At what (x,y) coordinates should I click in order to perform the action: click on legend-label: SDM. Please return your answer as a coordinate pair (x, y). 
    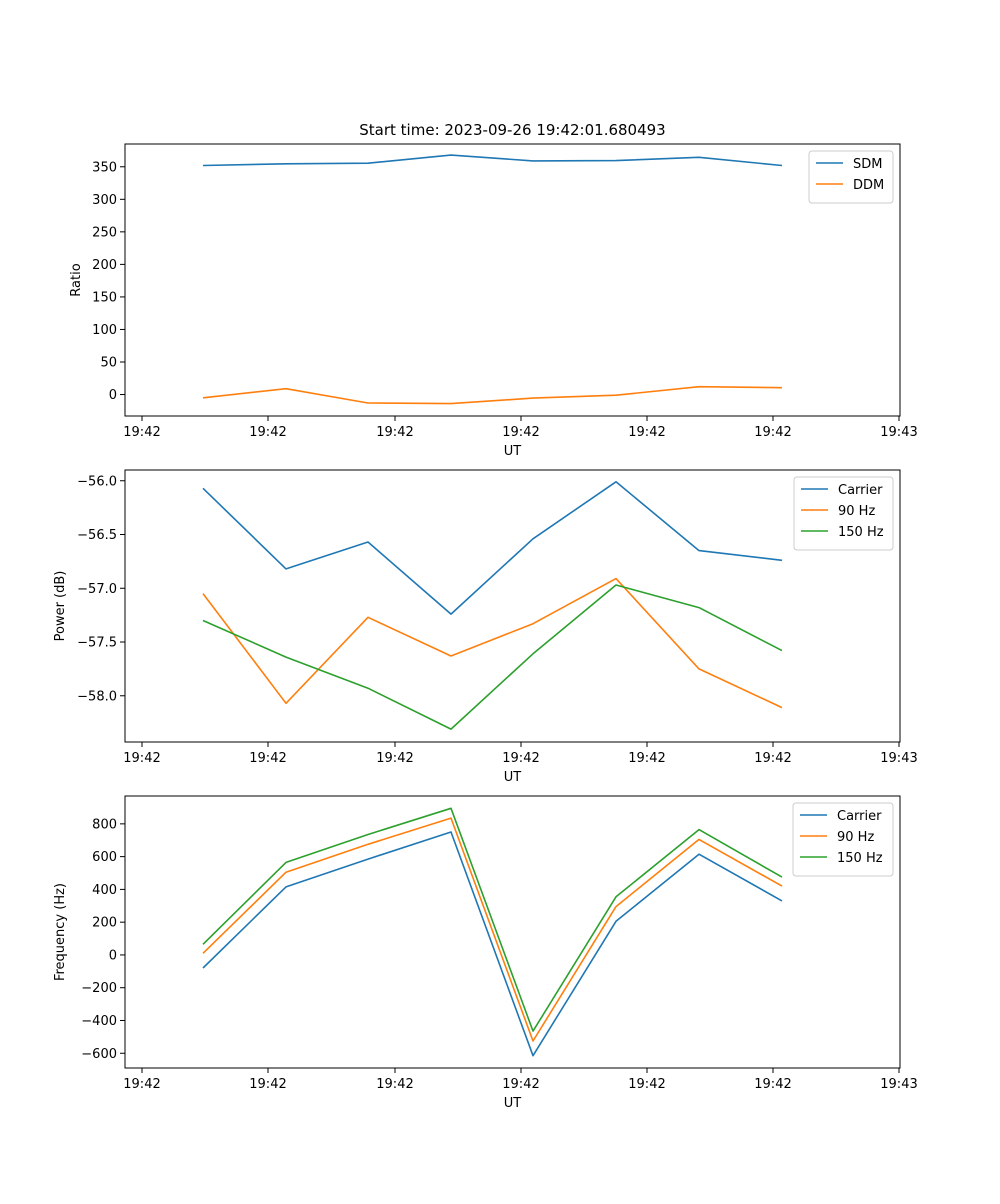
    Looking at the image, I should click on (867, 164).